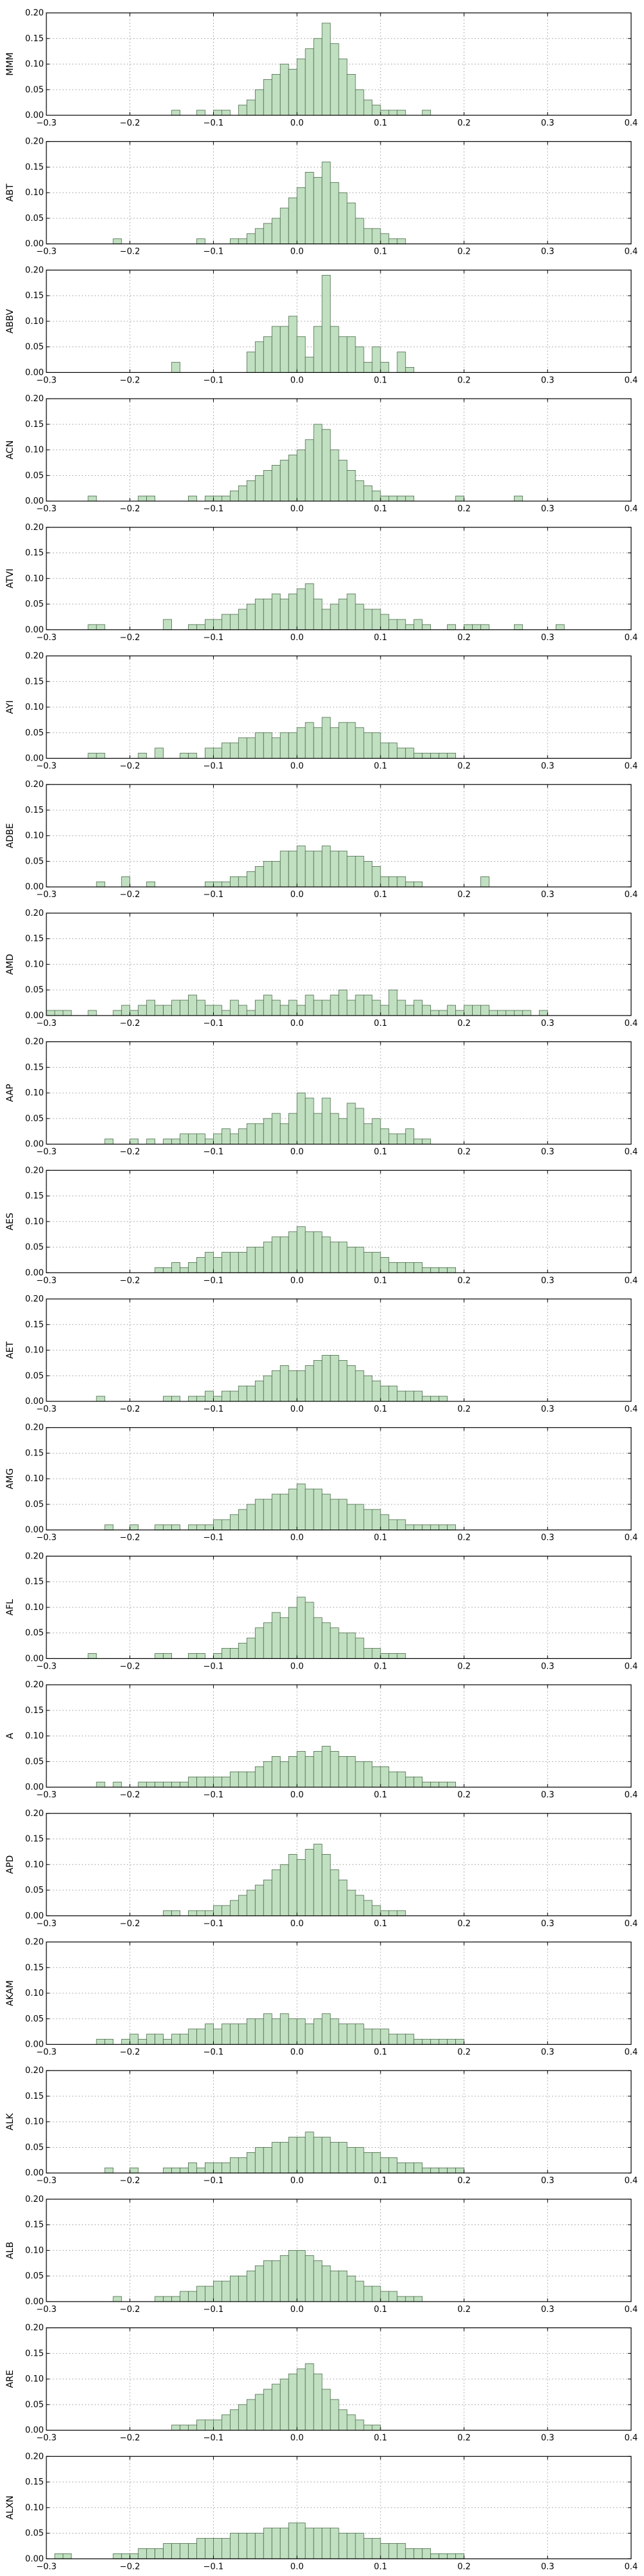 The image size is (644, 2576). Describe the element at coordinates (46, 1795) in the screenshot. I see `x-tick-label: −0.3` at that location.